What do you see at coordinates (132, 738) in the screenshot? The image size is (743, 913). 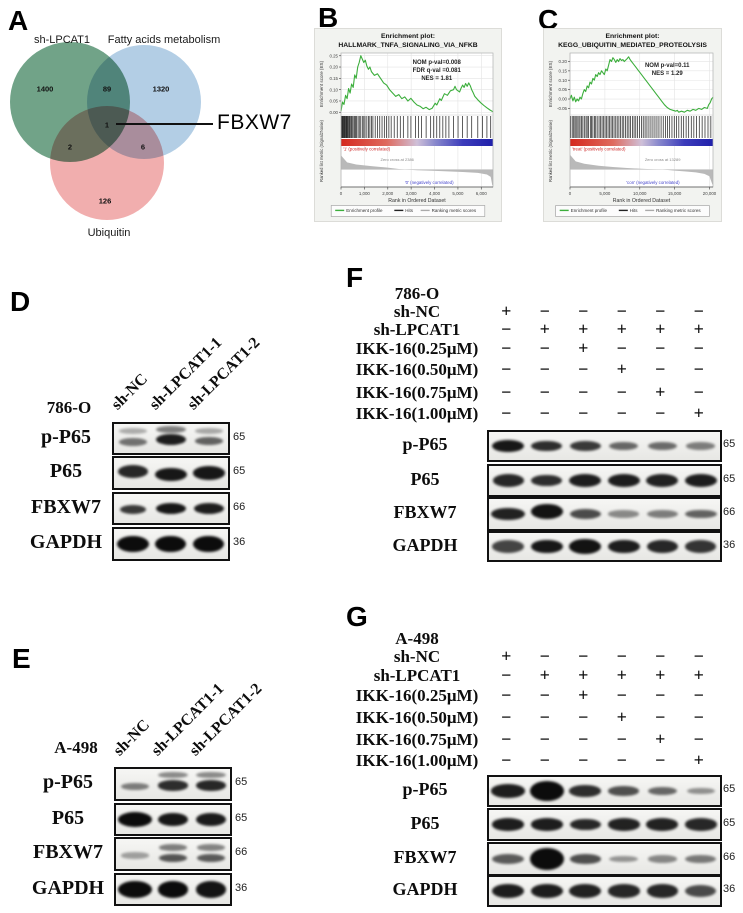 I see `lane-label: sh-NC` at bounding box center [132, 738].